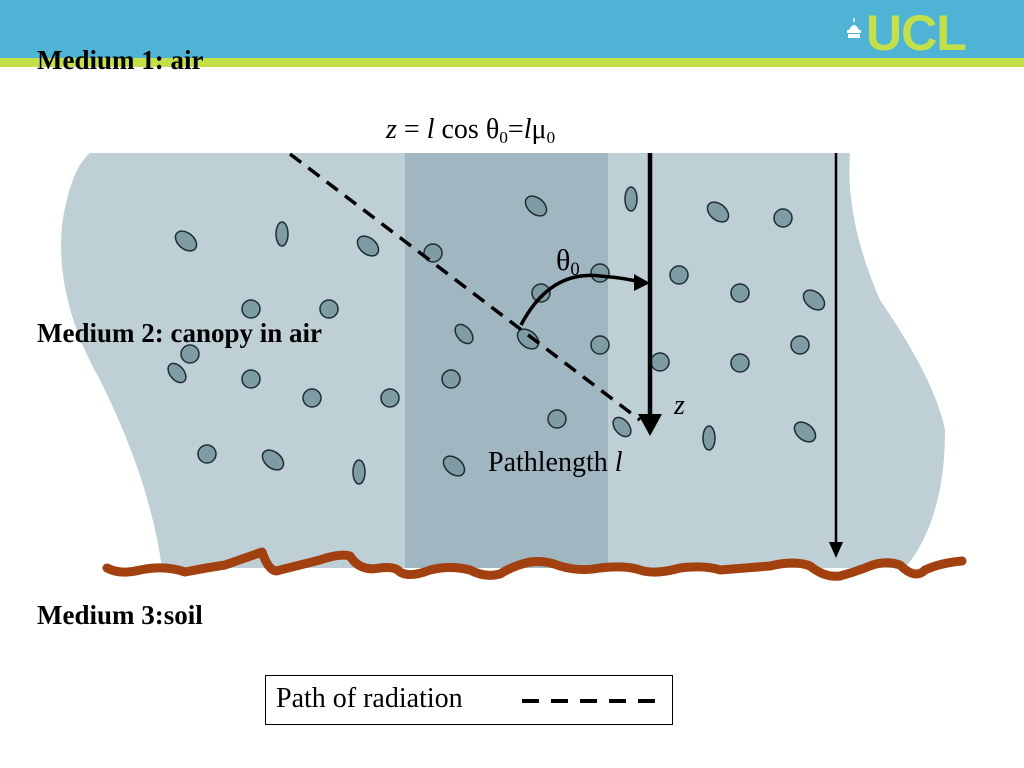  What do you see at coordinates (120, 60) in the screenshot?
I see `medium-1-label: Medium 1: air` at bounding box center [120, 60].